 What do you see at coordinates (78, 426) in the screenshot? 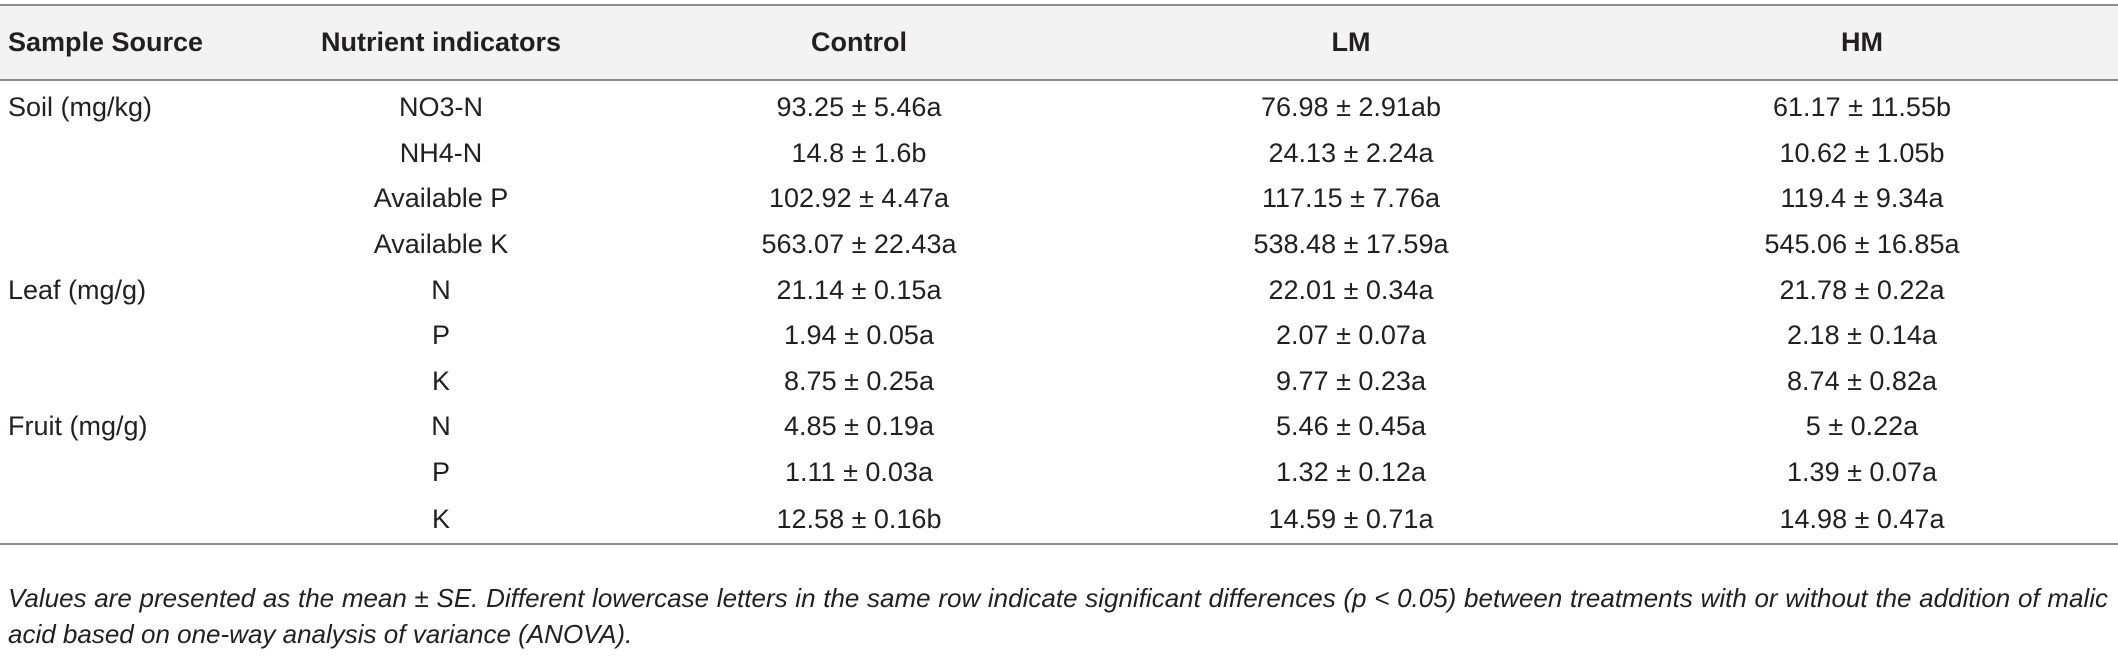
I see `cell-sample-source: Fruit (mg/g)` at bounding box center [78, 426].